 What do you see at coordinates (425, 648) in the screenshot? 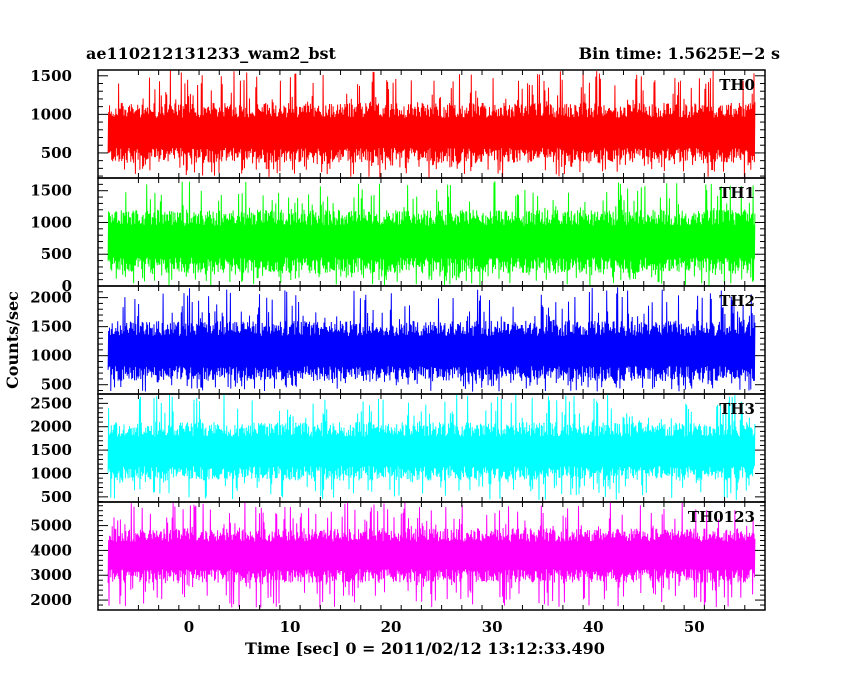
I see `x-axis-label: Time [sec] 0 = 2011/02/12 13:12:33.490` at bounding box center [425, 648].